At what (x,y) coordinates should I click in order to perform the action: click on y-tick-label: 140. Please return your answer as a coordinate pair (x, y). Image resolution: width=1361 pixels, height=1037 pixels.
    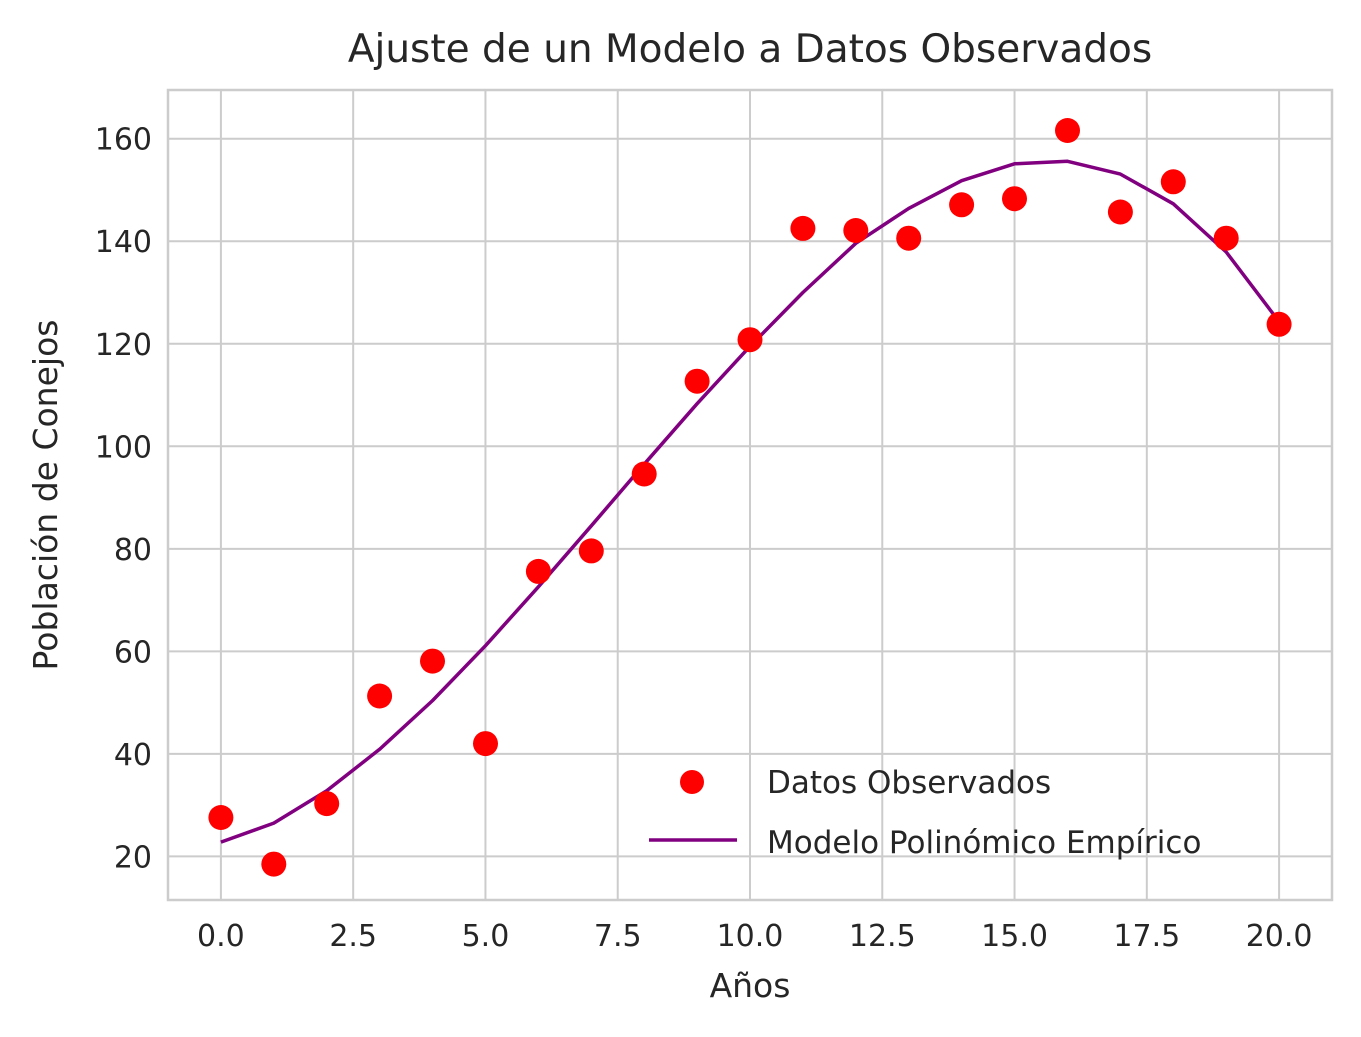
    Looking at the image, I should click on (123, 242).